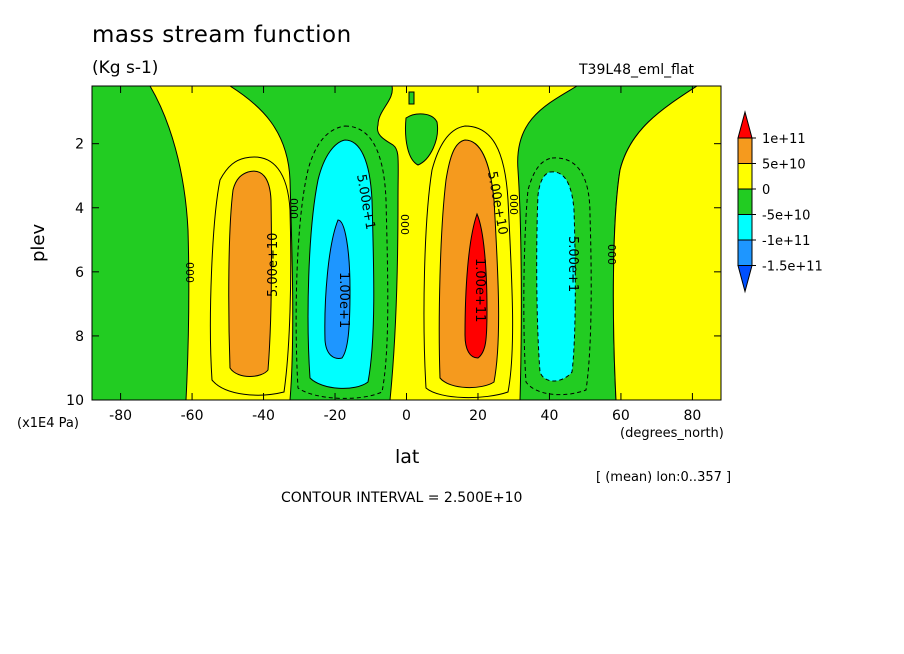 This screenshot has width=904, height=654. What do you see at coordinates (479, 290) in the screenshot?
I see `contour-label: 1.00e+11` at bounding box center [479, 290].